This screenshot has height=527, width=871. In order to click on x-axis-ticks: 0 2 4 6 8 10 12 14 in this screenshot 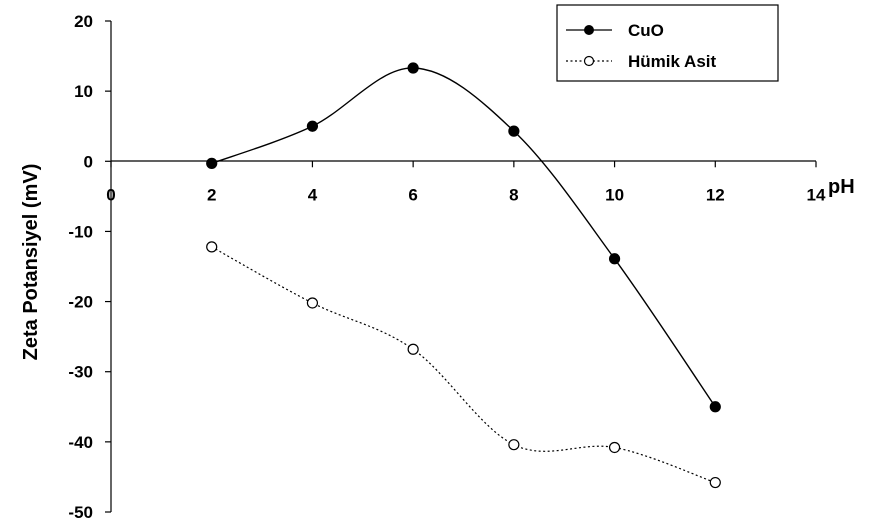, I will do `click(466, 182)`.